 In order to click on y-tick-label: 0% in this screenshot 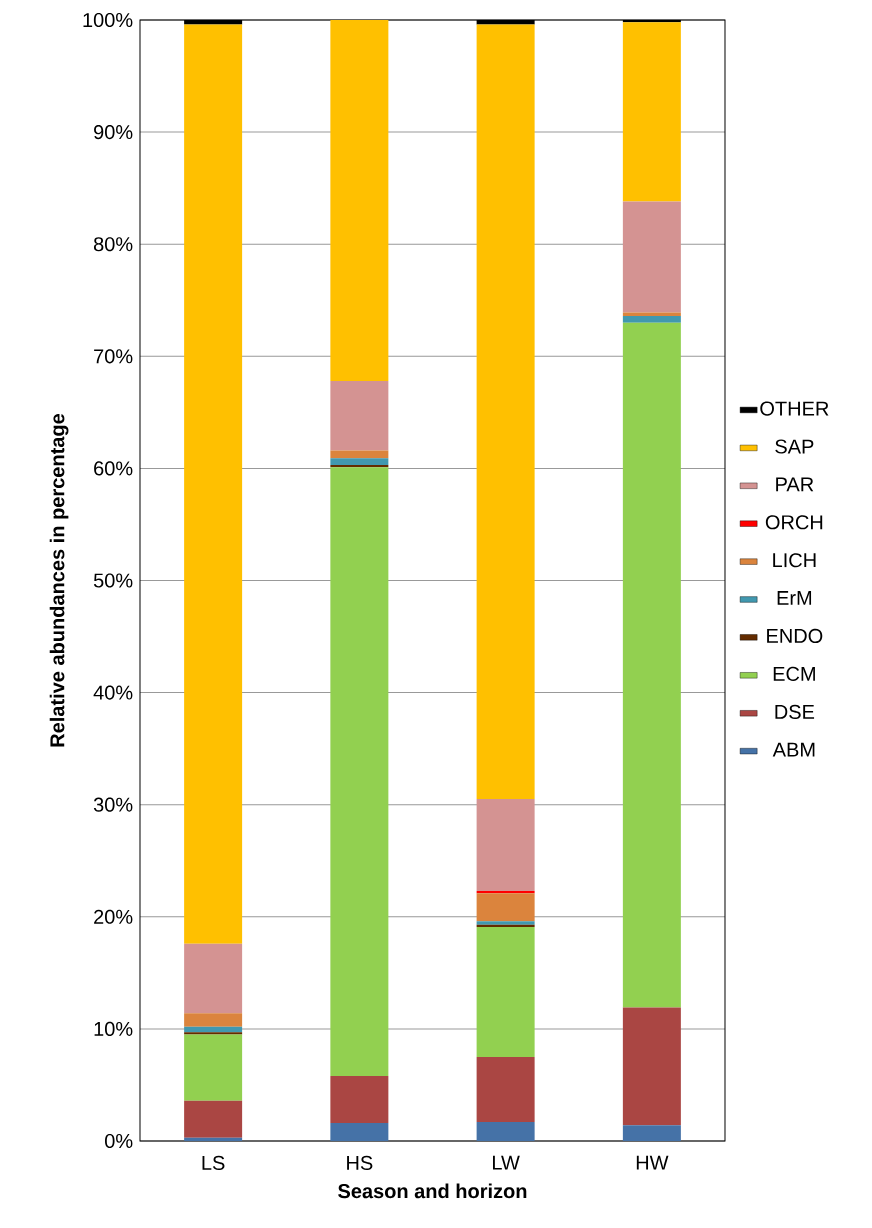, I will do `click(119, 1141)`.